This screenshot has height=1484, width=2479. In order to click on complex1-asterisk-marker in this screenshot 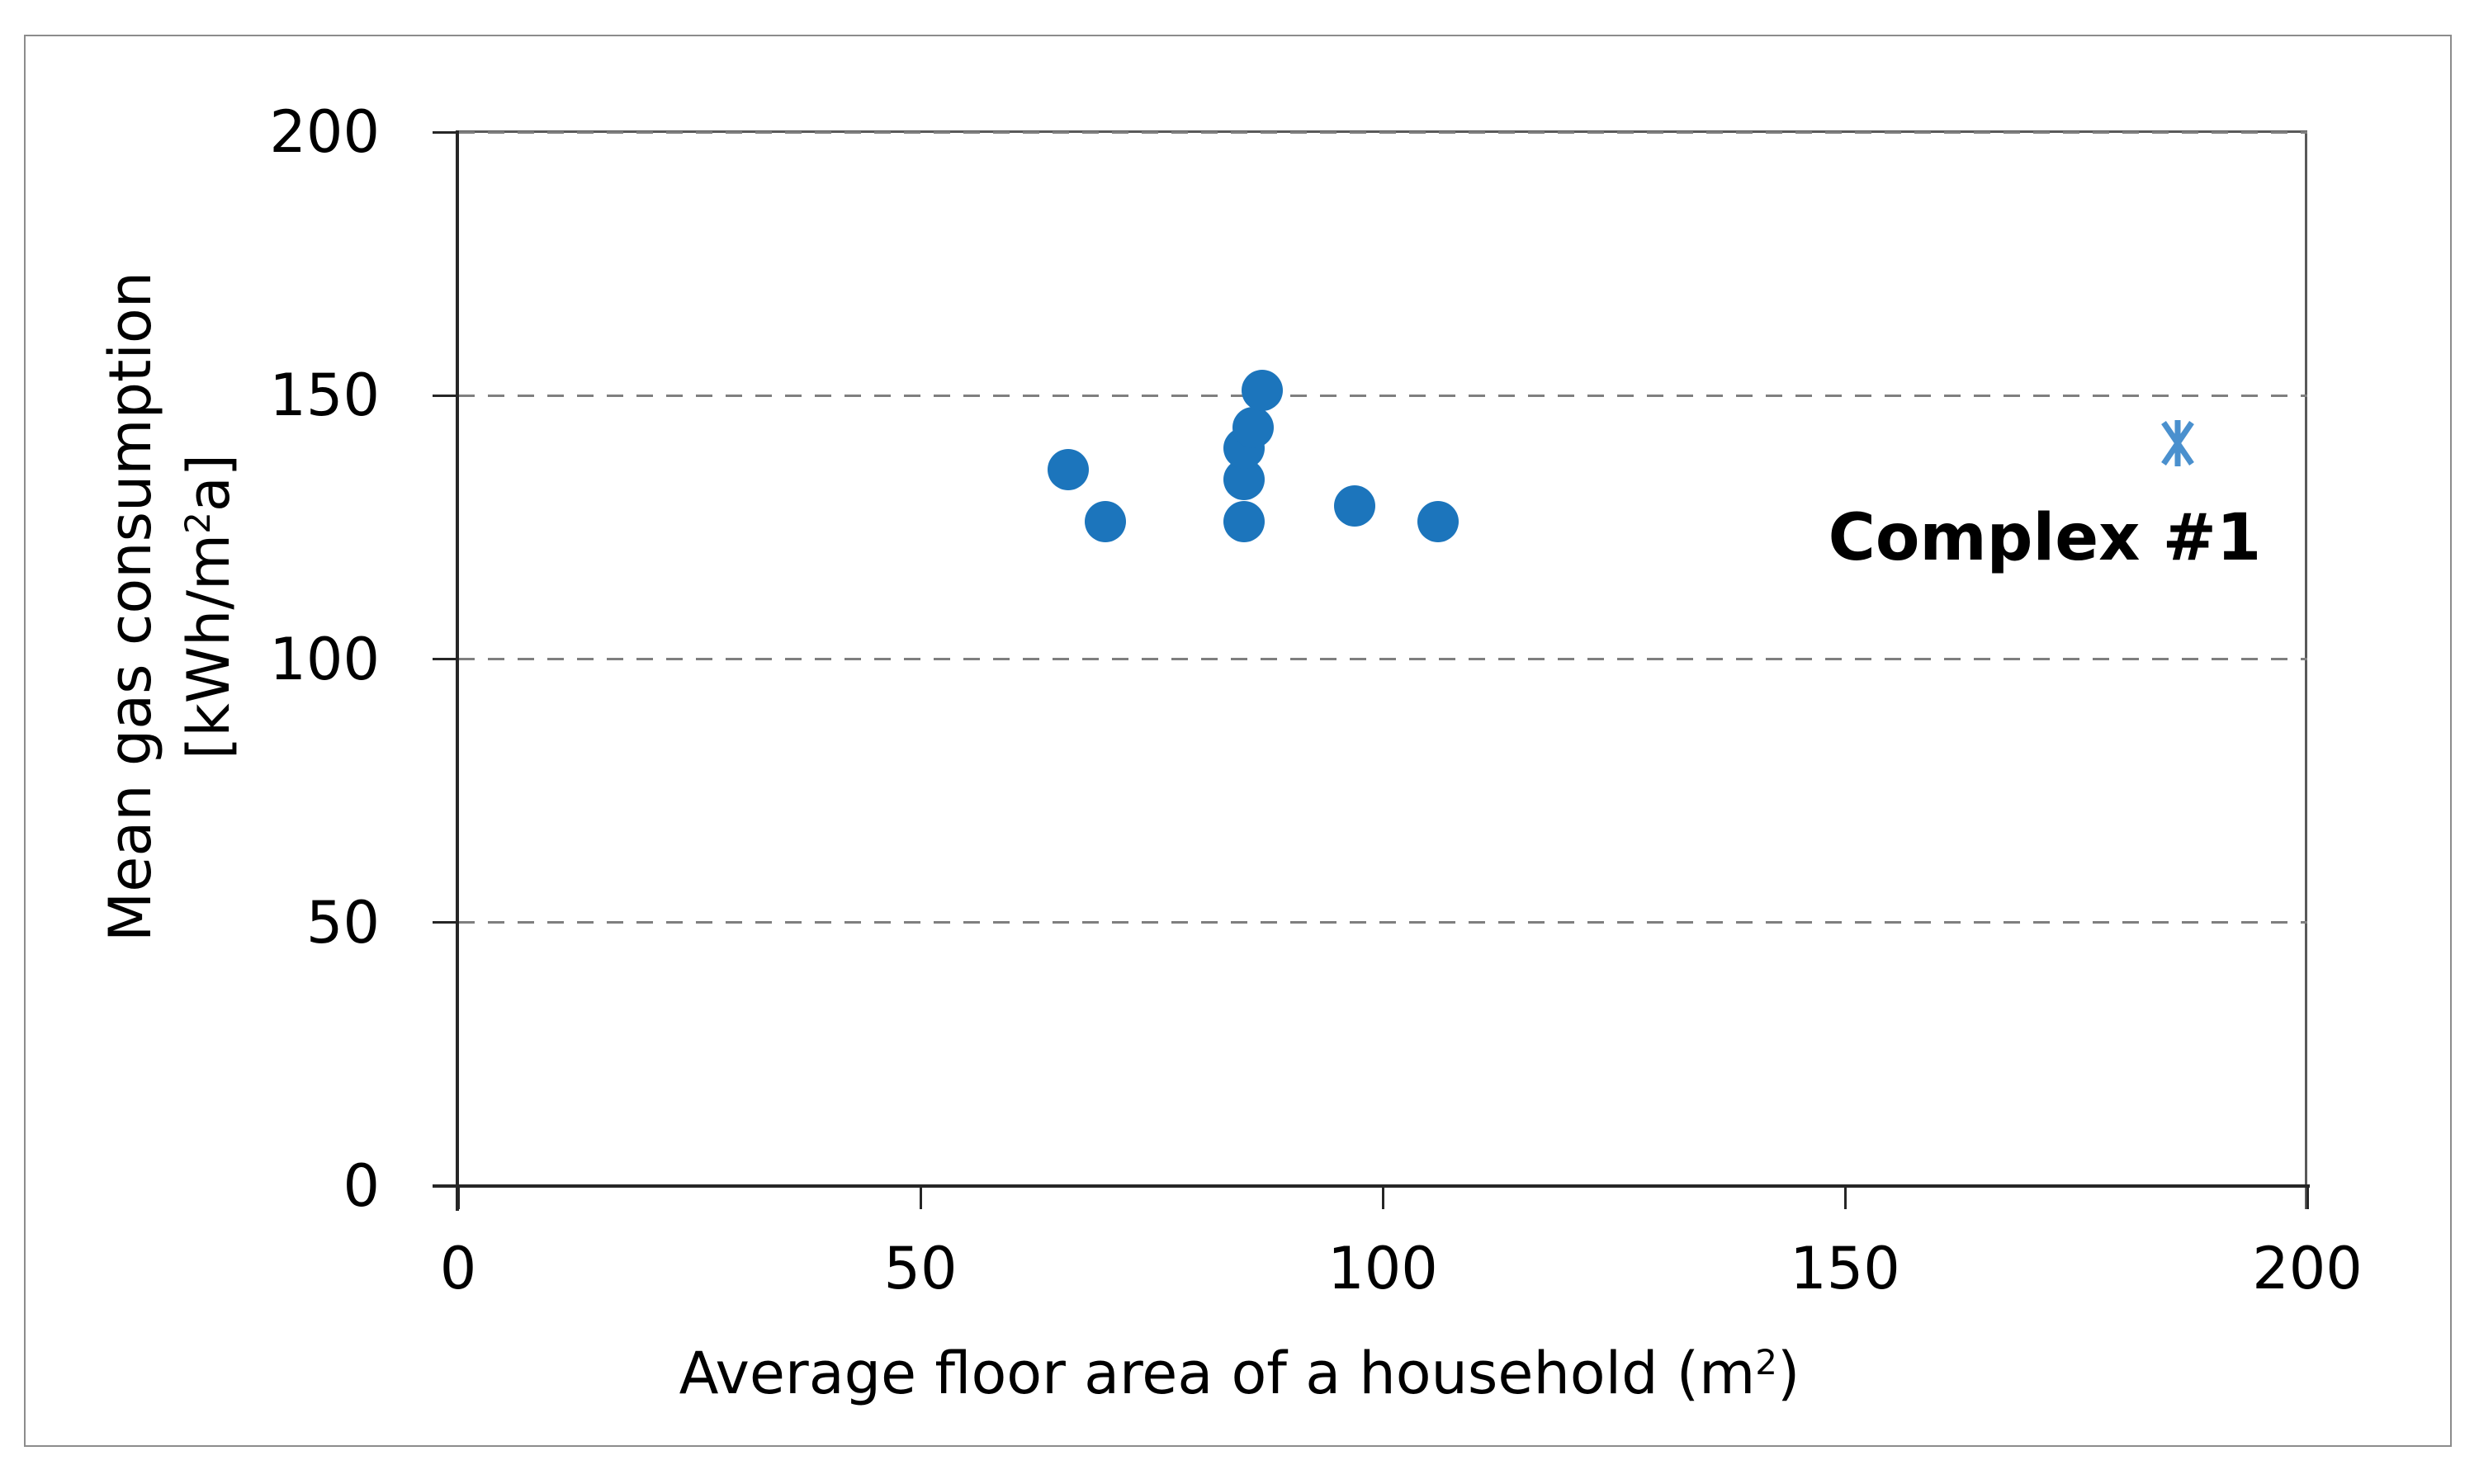, I will do `click(2178, 443)`.